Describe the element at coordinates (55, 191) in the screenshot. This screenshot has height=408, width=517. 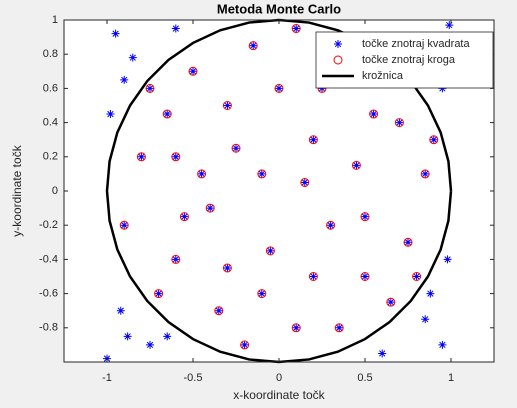
I see `y-tick-label: 0` at that location.